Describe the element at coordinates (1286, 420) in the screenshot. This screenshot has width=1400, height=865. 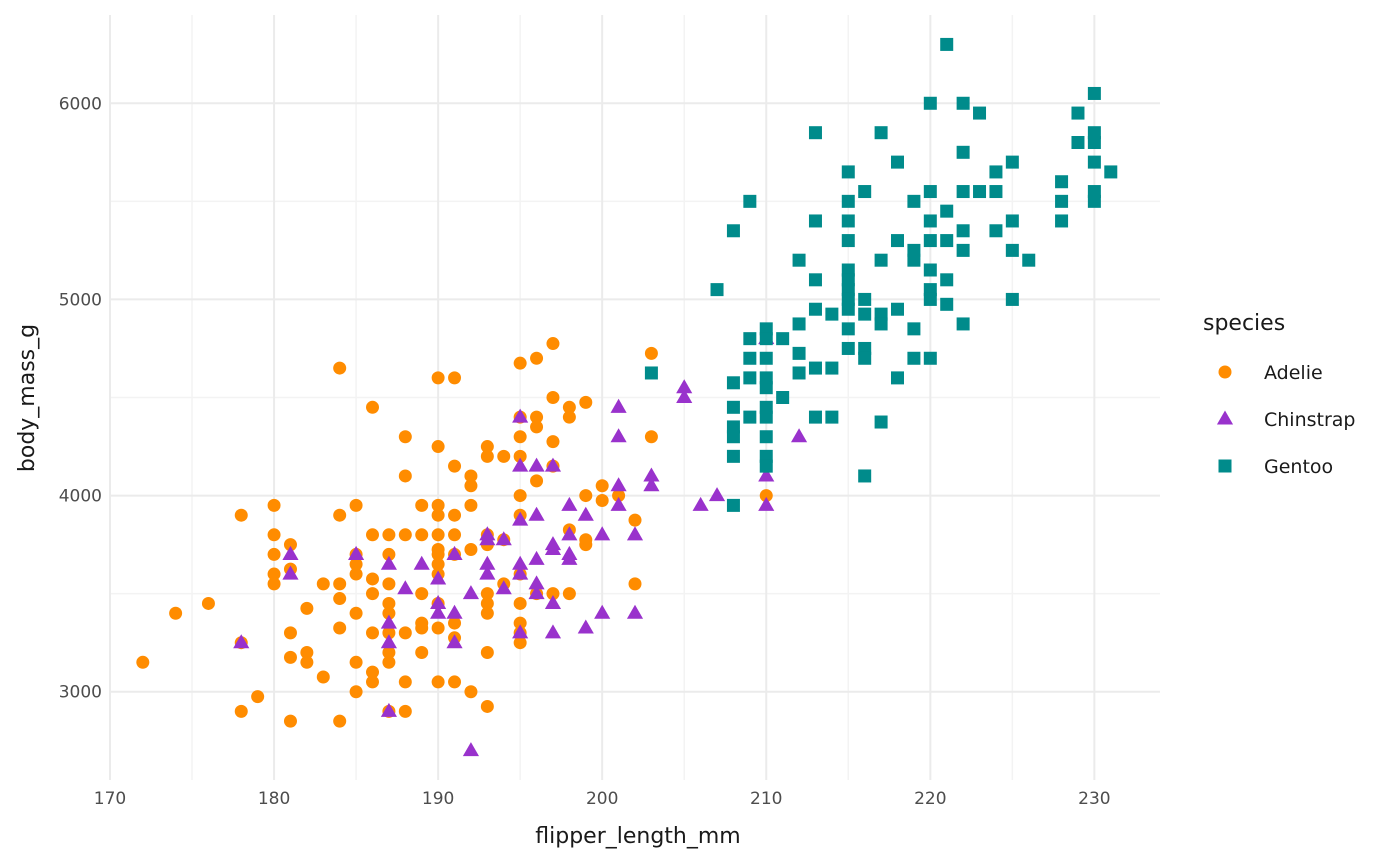
I see `legend-item-chinstrap: Chinstrap` at that location.